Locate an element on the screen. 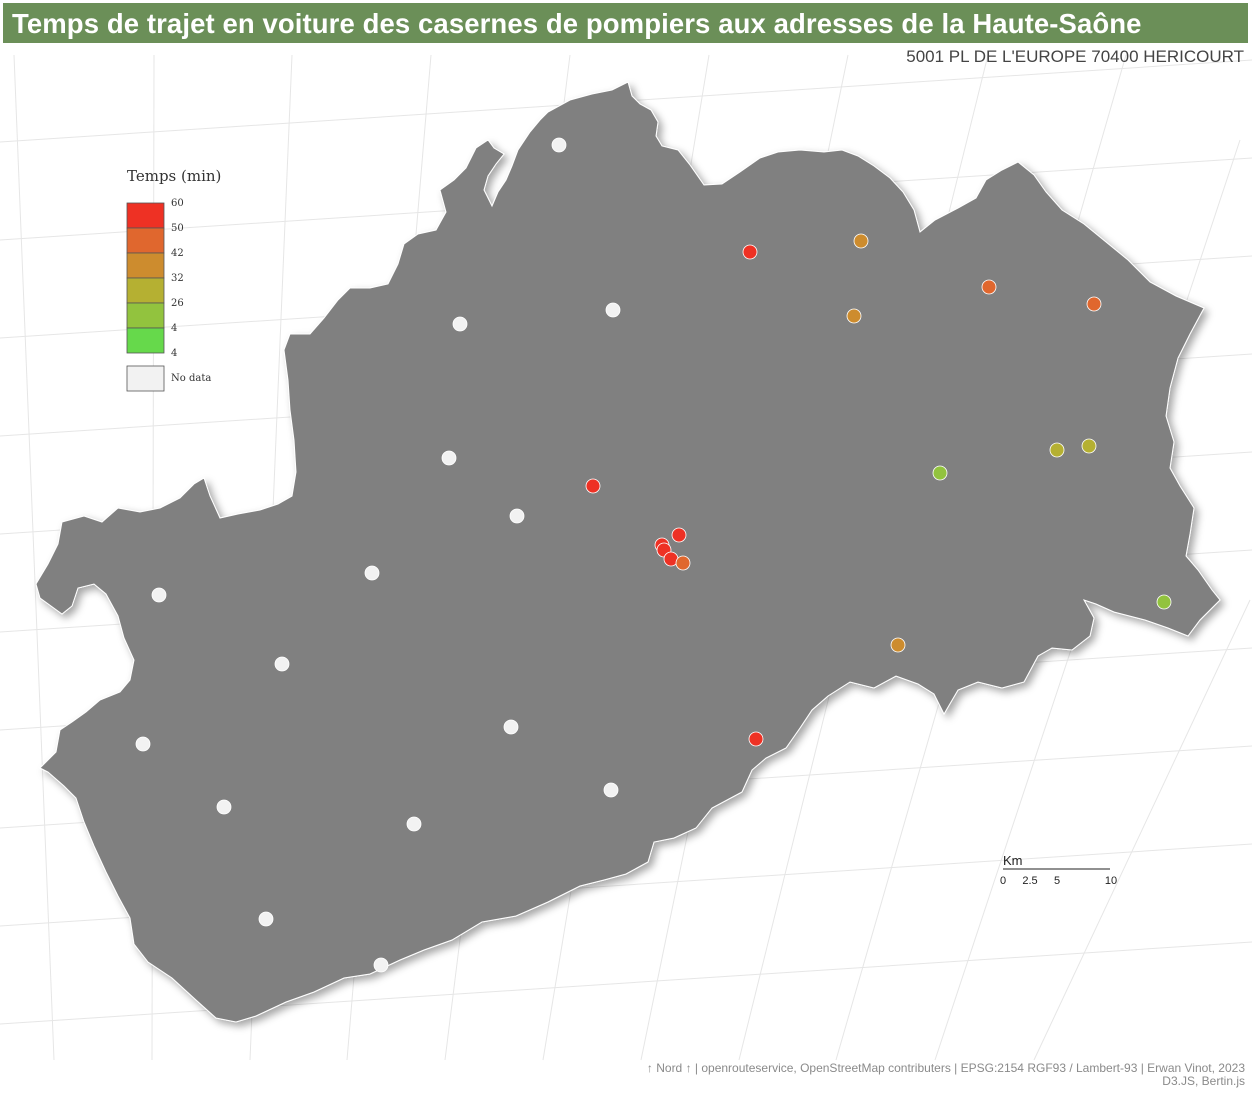 The image size is (1252, 1098). scale-bar-title: Km is located at coordinates (1013, 860).